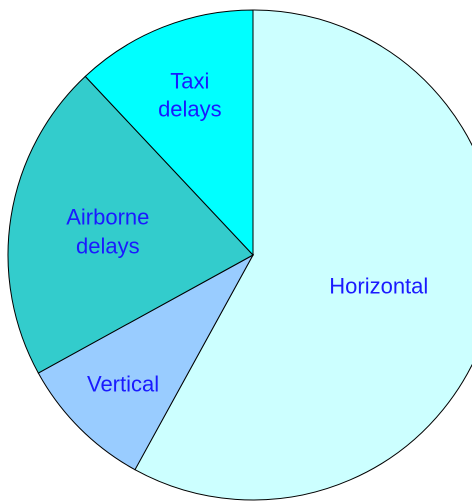 The height and width of the screenshot is (502, 472). What do you see at coordinates (108, 231) in the screenshot?
I see `slice-label: Airborne delays` at bounding box center [108, 231].